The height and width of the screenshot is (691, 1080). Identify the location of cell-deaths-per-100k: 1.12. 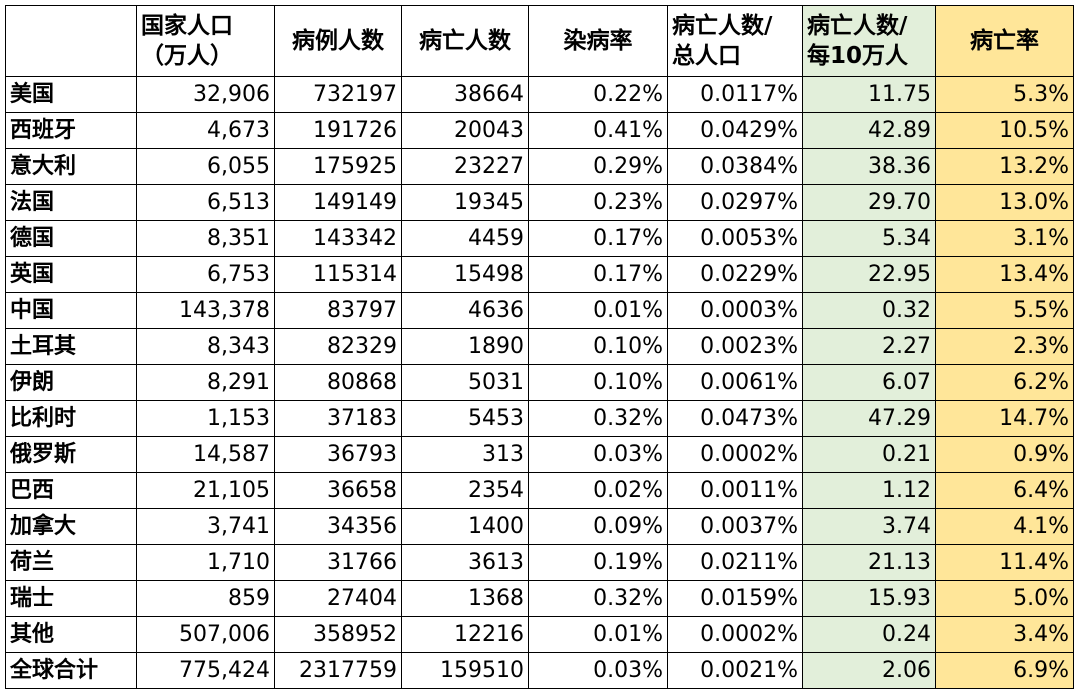
(869, 490).